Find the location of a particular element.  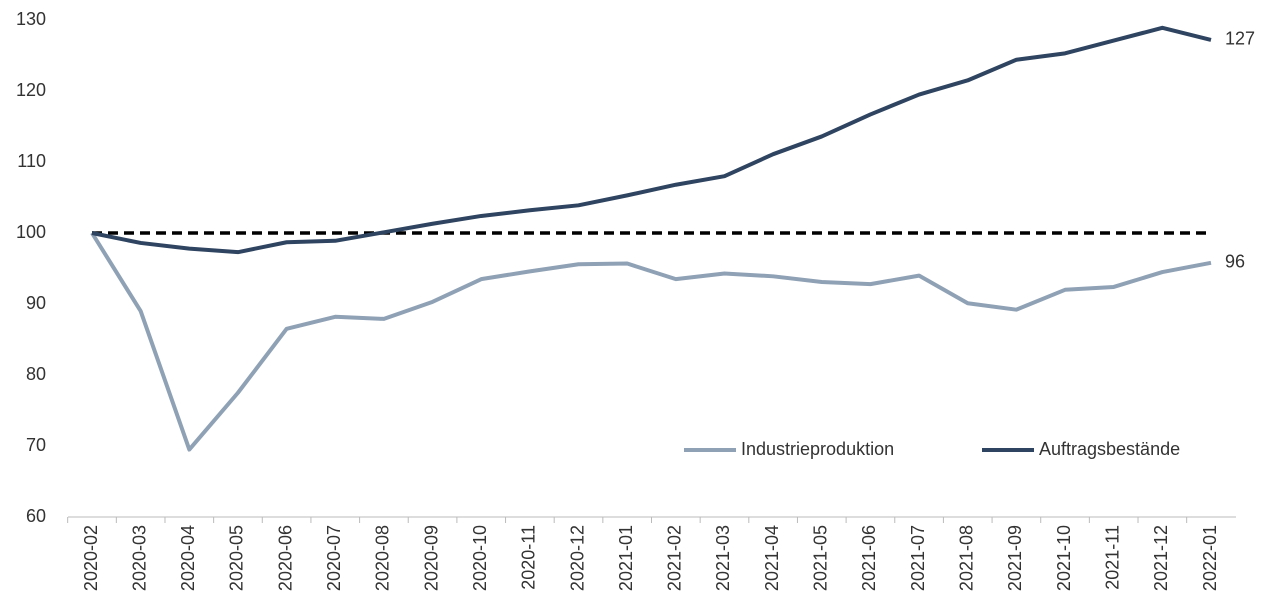

x-tick-label: 2021-01 is located at coordinates (626, 558).